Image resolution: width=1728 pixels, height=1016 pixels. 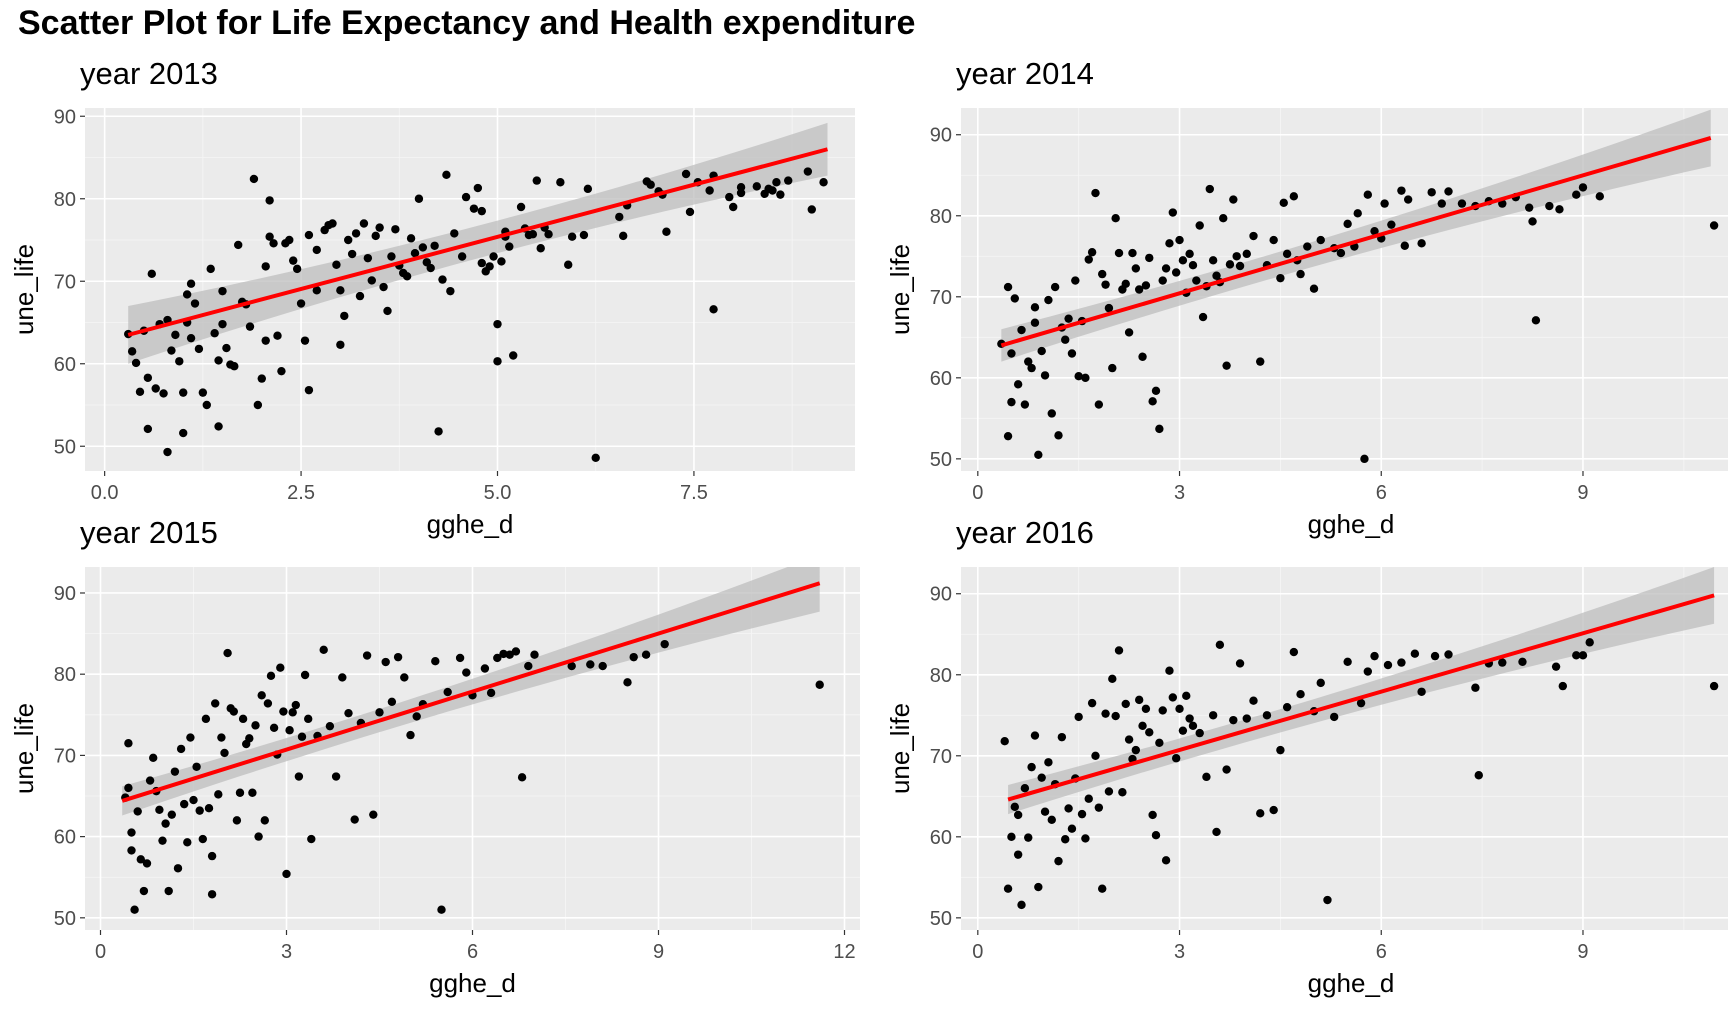 I want to click on x-tick-label: 2.5, so click(x=301, y=493).